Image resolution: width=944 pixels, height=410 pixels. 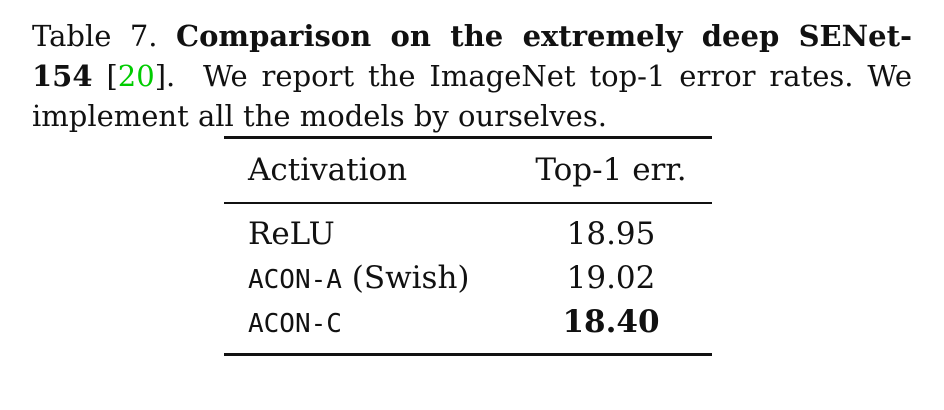 What do you see at coordinates (468, 137) in the screenshot?
I see `table-top-rule` at bounding box center [468, 137].